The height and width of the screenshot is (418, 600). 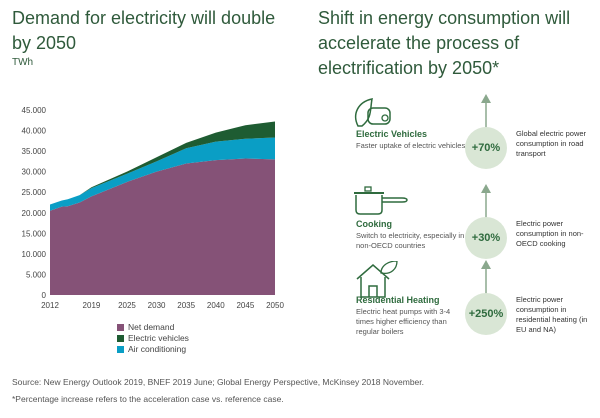 What do you see at coordinates (411, 145) in the screenshot?
I see `item-description: Faster uptake of electric vehicles` at bounding box center [411, 145].